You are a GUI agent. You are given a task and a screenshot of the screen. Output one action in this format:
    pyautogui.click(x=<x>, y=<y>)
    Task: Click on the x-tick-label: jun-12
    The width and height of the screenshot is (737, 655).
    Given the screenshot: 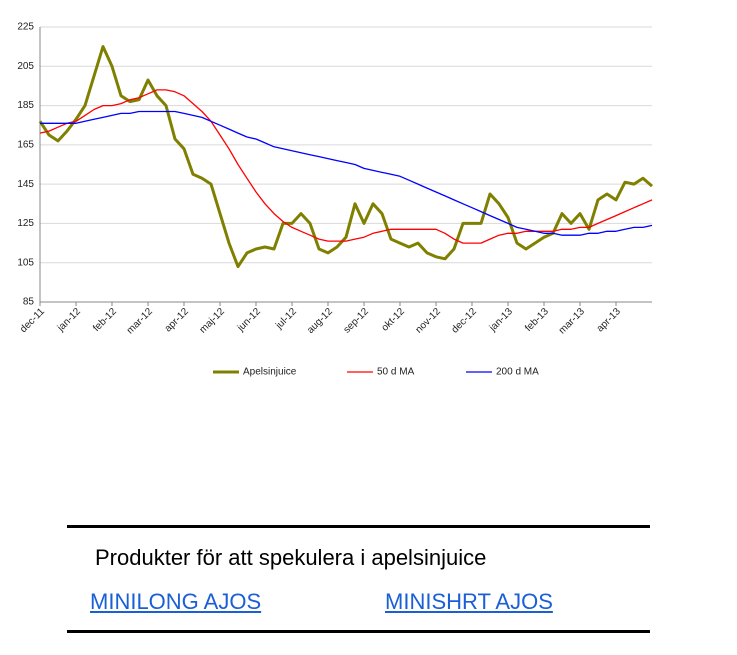 What is the action you would take?
    pyautogui.click(x=249, y=320)
    